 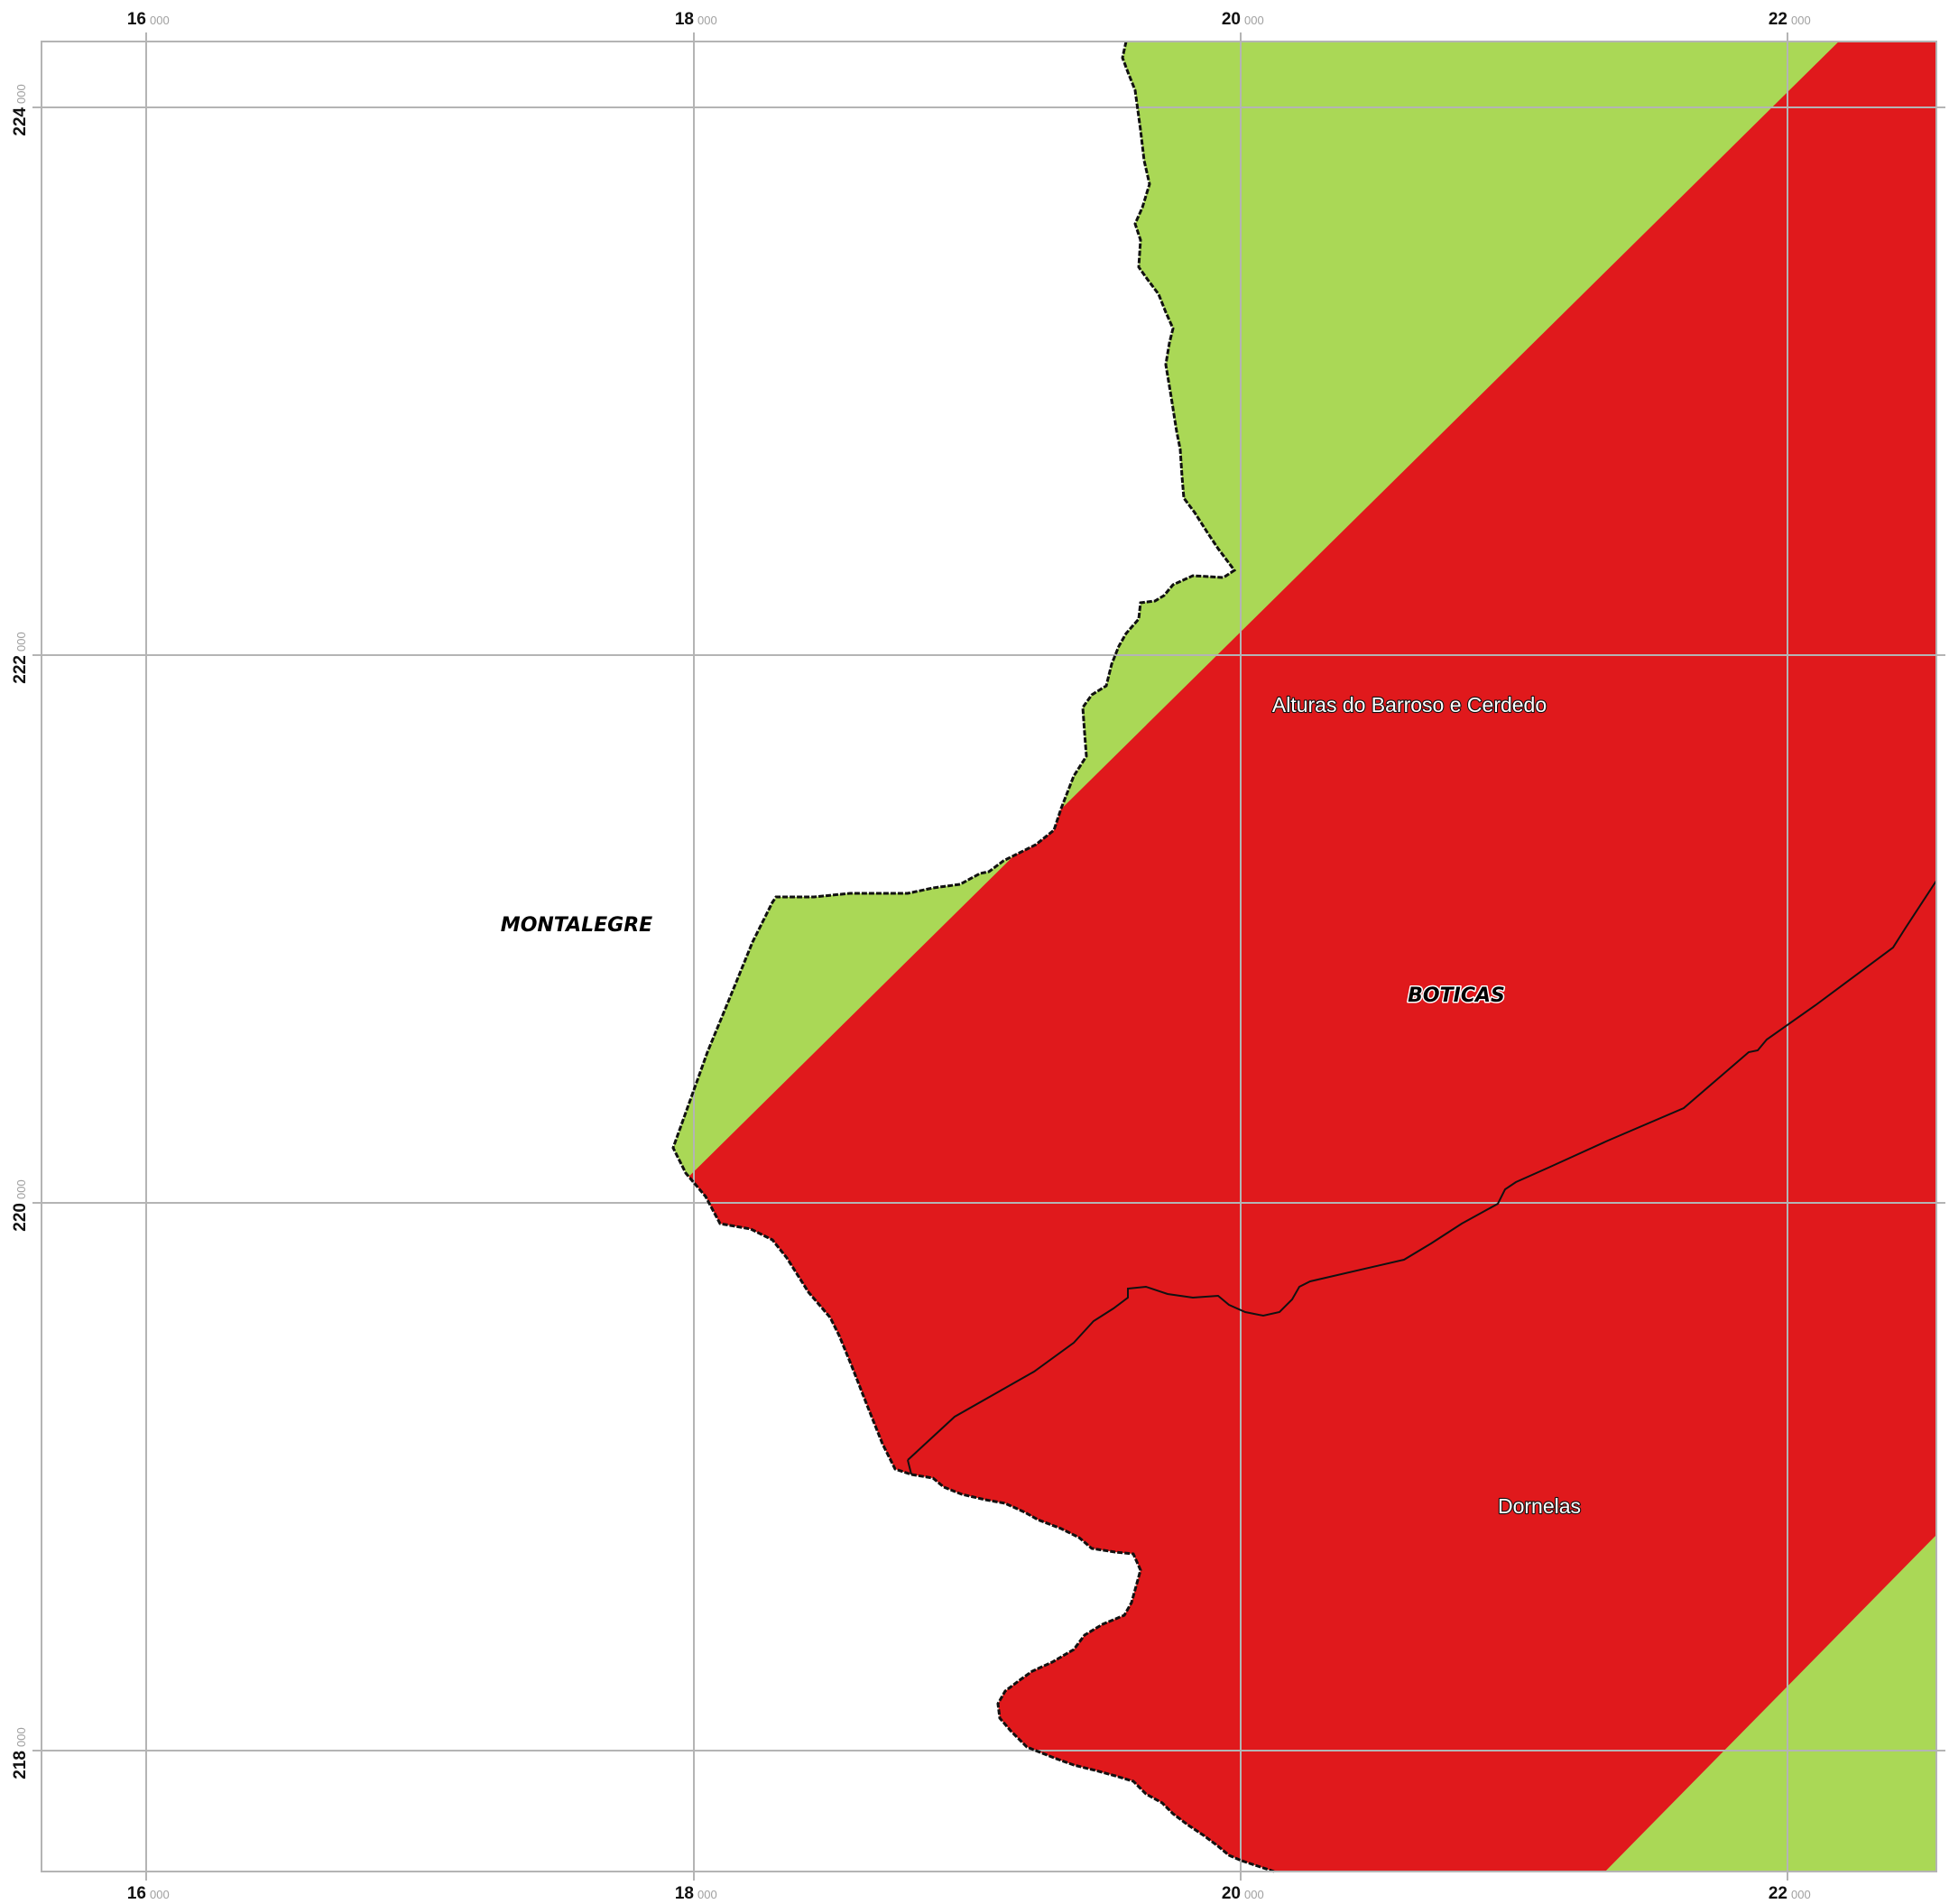 What do you see at coordinates (21, 1189) in the screenshot?
I see `y-label-220-minor: 000` at bounding box center [21, 1189].